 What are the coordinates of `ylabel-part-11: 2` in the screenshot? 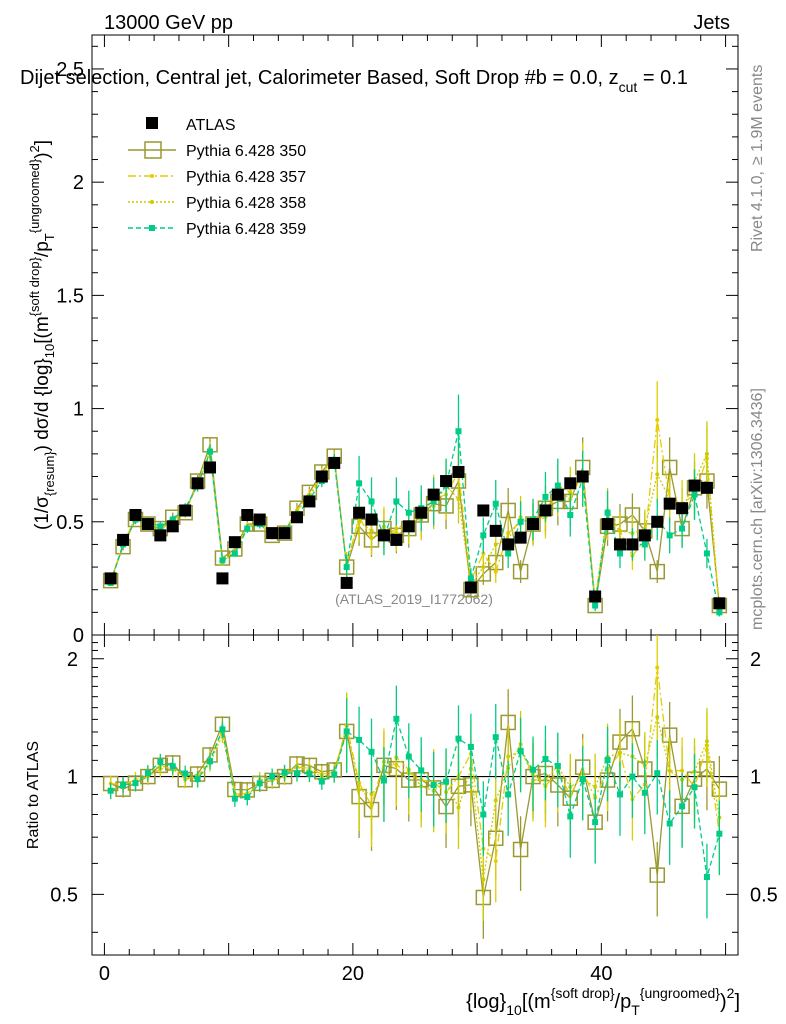 It's located at (34, 148).